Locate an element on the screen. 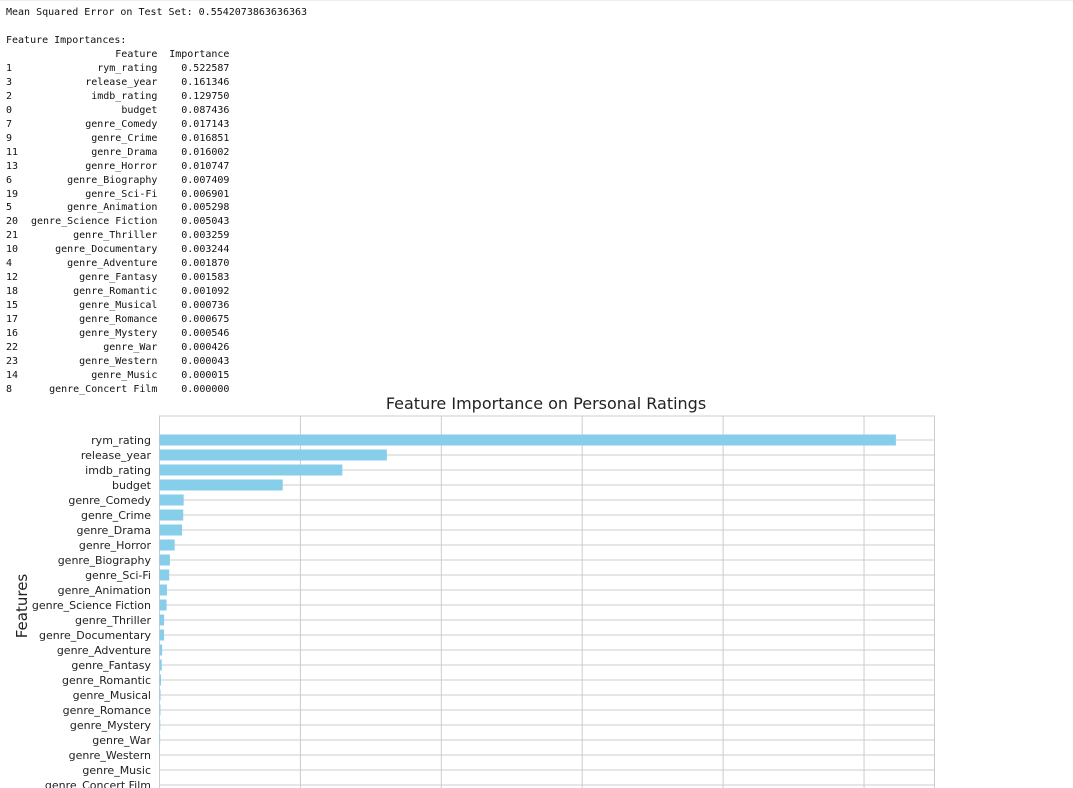 This screenshot has width=1073, height=788. bar-imdb-rating is located at coordinates (251, 470).